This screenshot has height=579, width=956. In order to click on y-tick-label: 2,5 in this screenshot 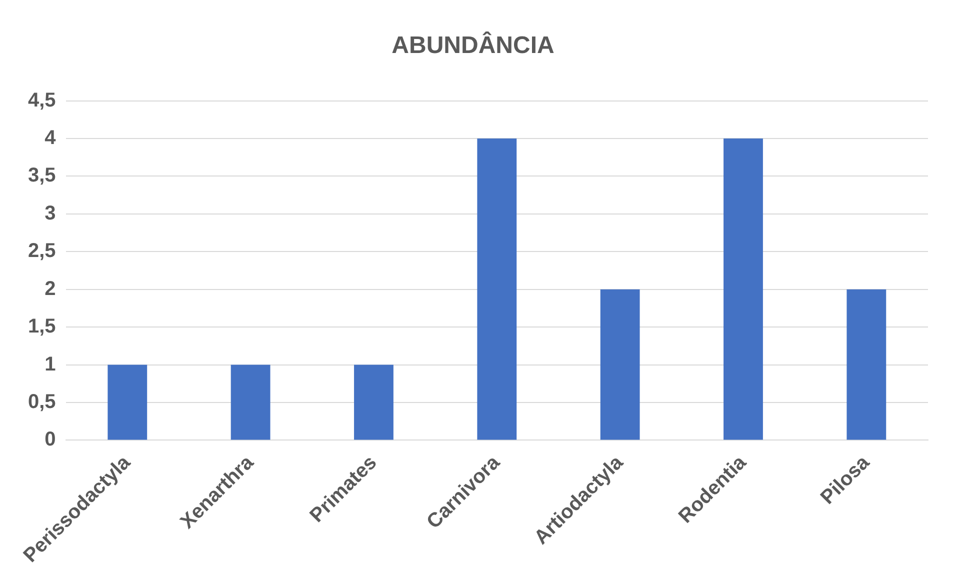, I will do `click(42, 251)`.